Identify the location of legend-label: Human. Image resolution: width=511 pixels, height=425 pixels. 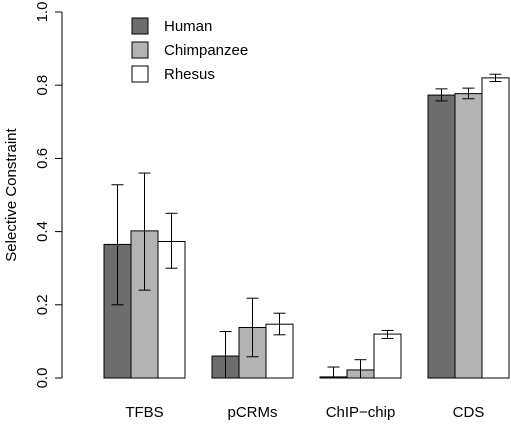
(188, 26).